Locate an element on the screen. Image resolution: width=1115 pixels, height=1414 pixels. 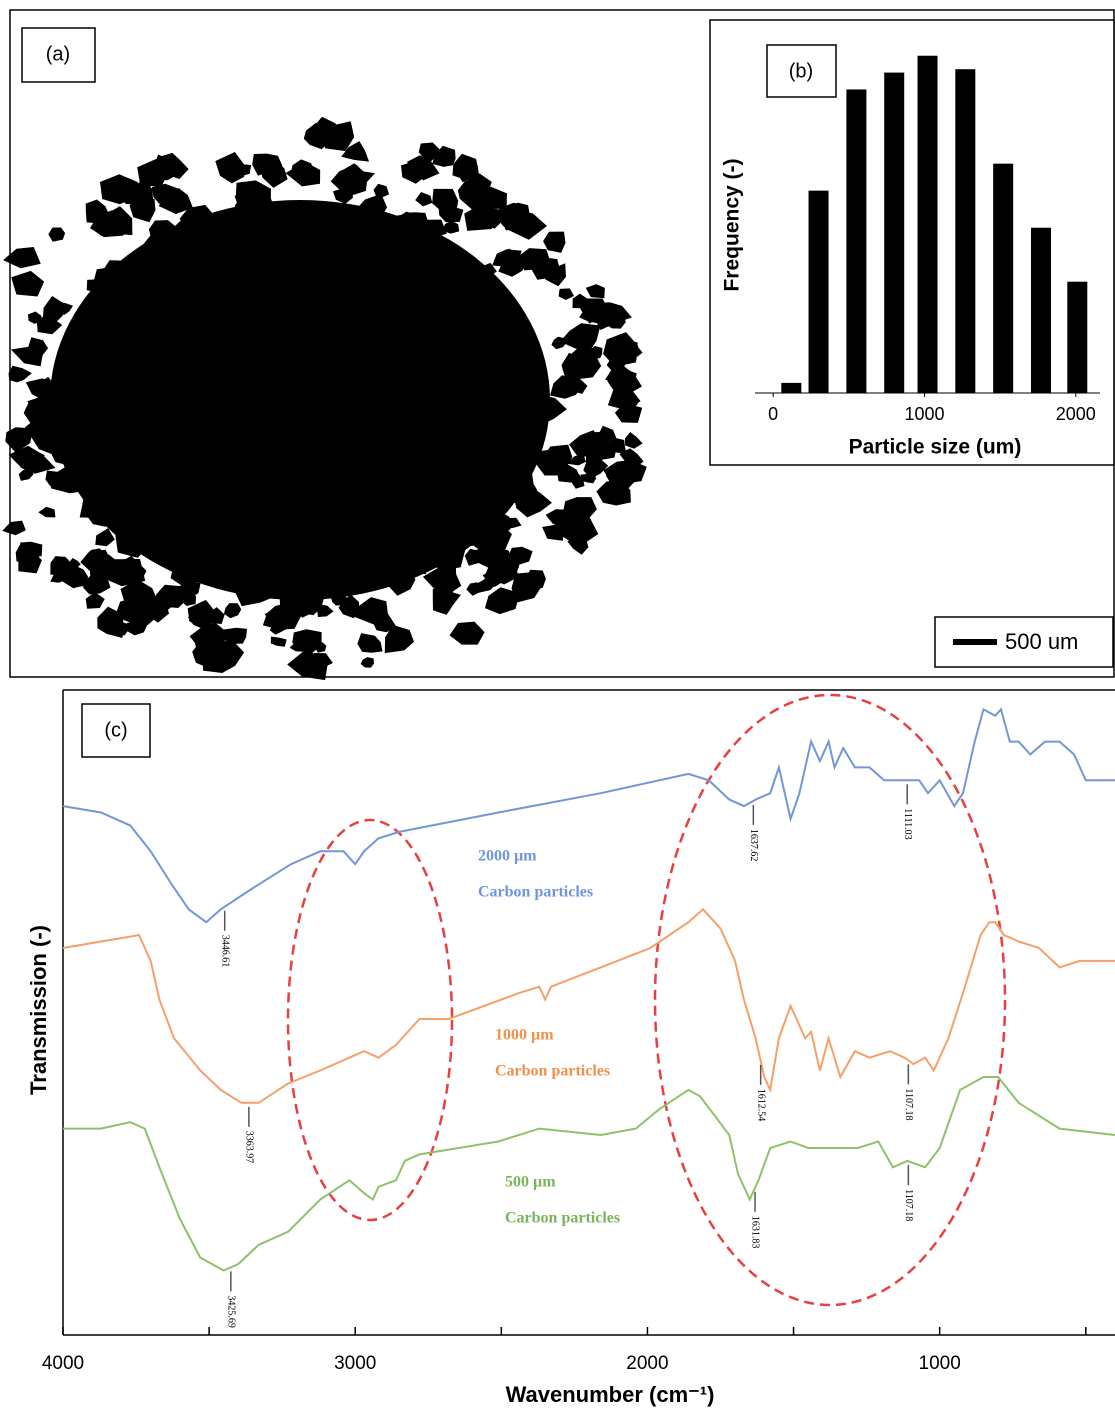
series-label: 2000 µm is located at coordinates (507, 856).